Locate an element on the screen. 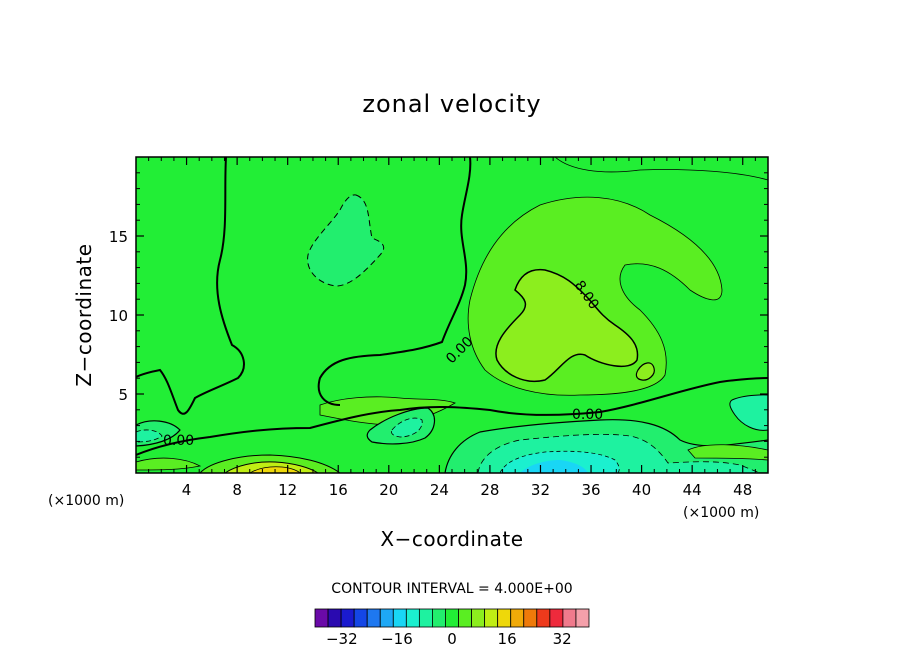 The width and height of the screenshot is (904, 654). region-bottom-band-right is located at coordinates (727, 452).